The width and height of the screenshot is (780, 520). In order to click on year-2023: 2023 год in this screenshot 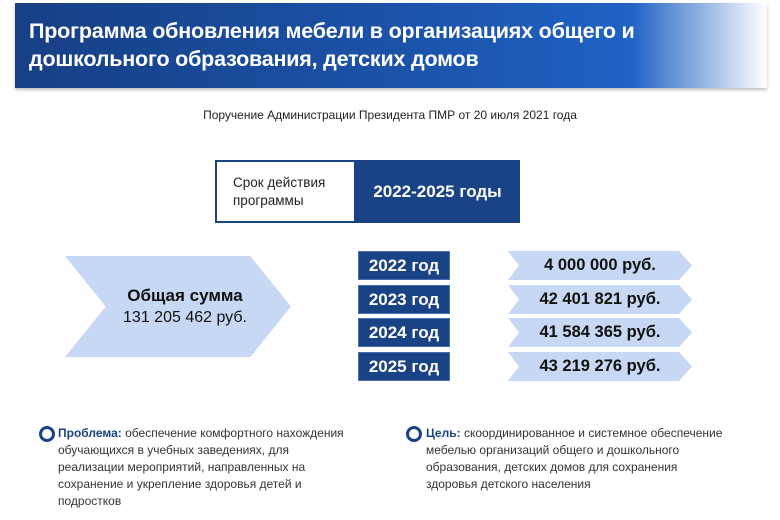, I will do `click(404, 299)`.